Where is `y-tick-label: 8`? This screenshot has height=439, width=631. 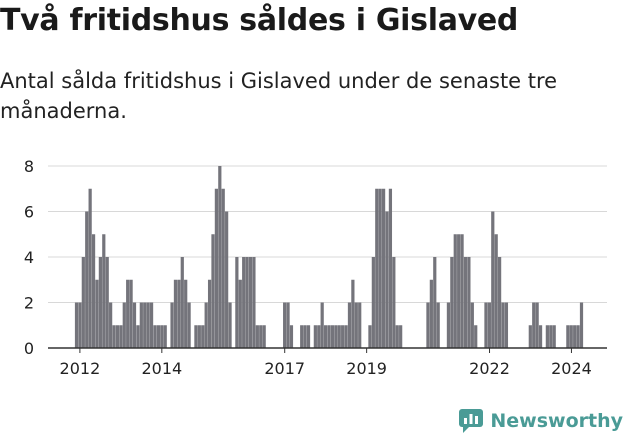 y-tick-label: 8 is located at coordinates (29, 166).